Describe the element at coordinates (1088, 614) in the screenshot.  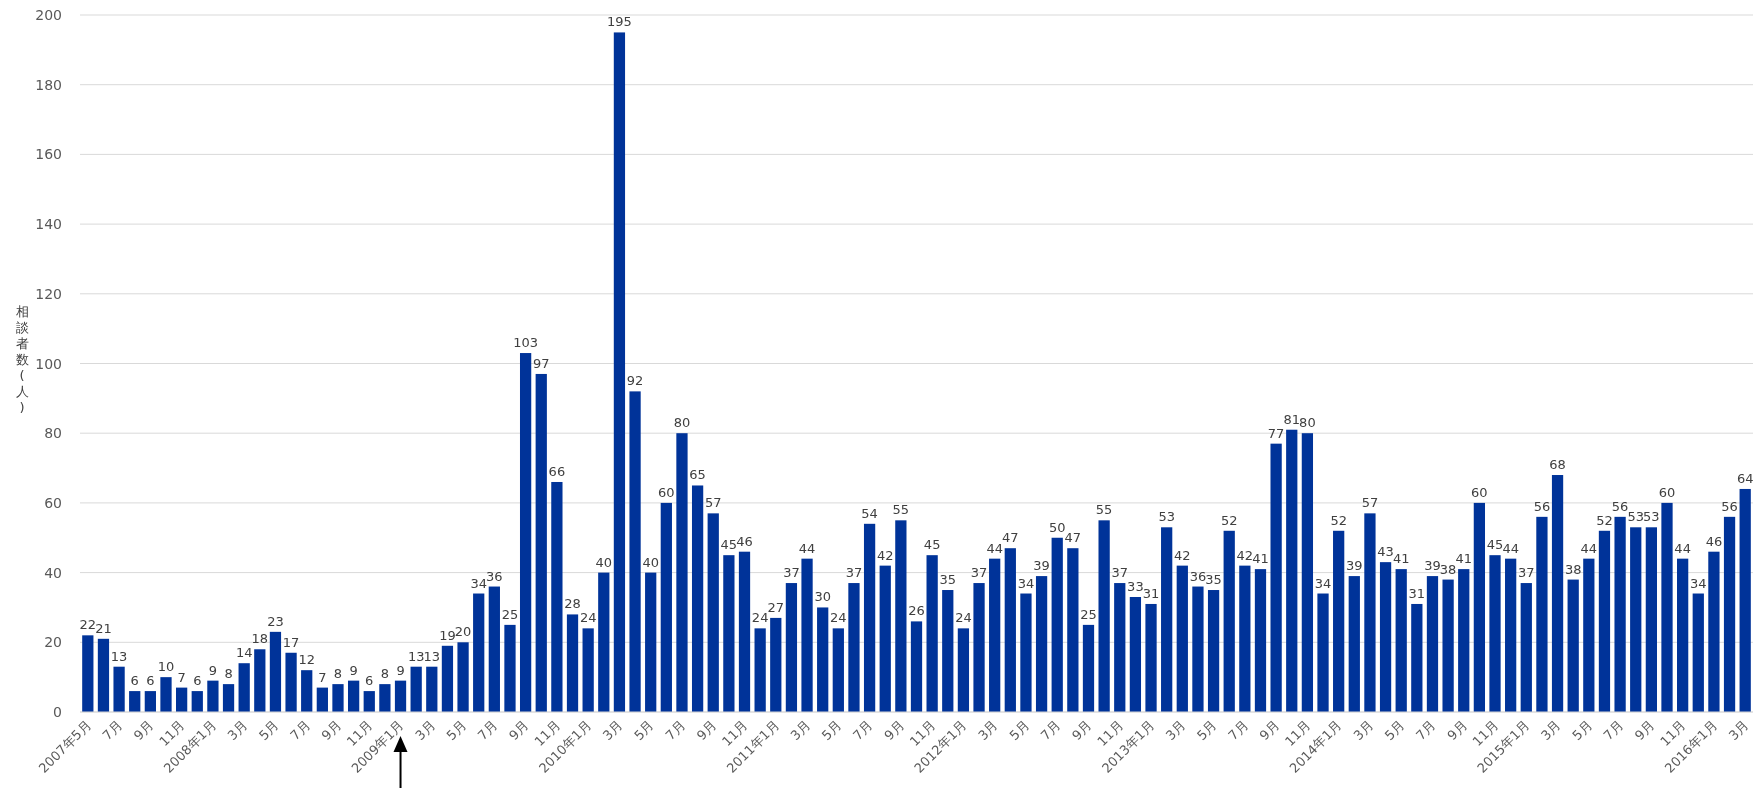
I see `data-label: 25` at that location.